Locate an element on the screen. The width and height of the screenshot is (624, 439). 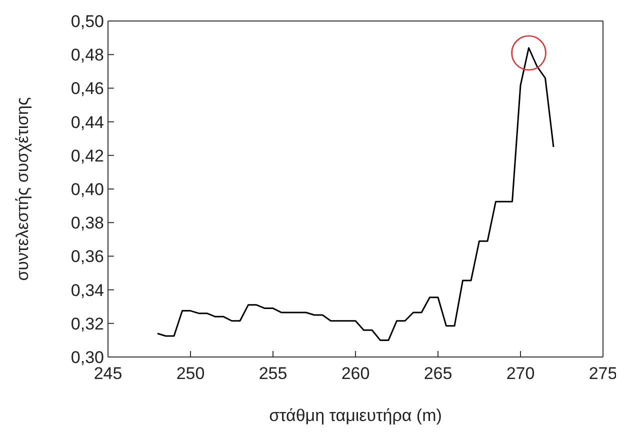
y-axis-title: συντελεστής συσχέτισης is located at coordinates (22, 189).